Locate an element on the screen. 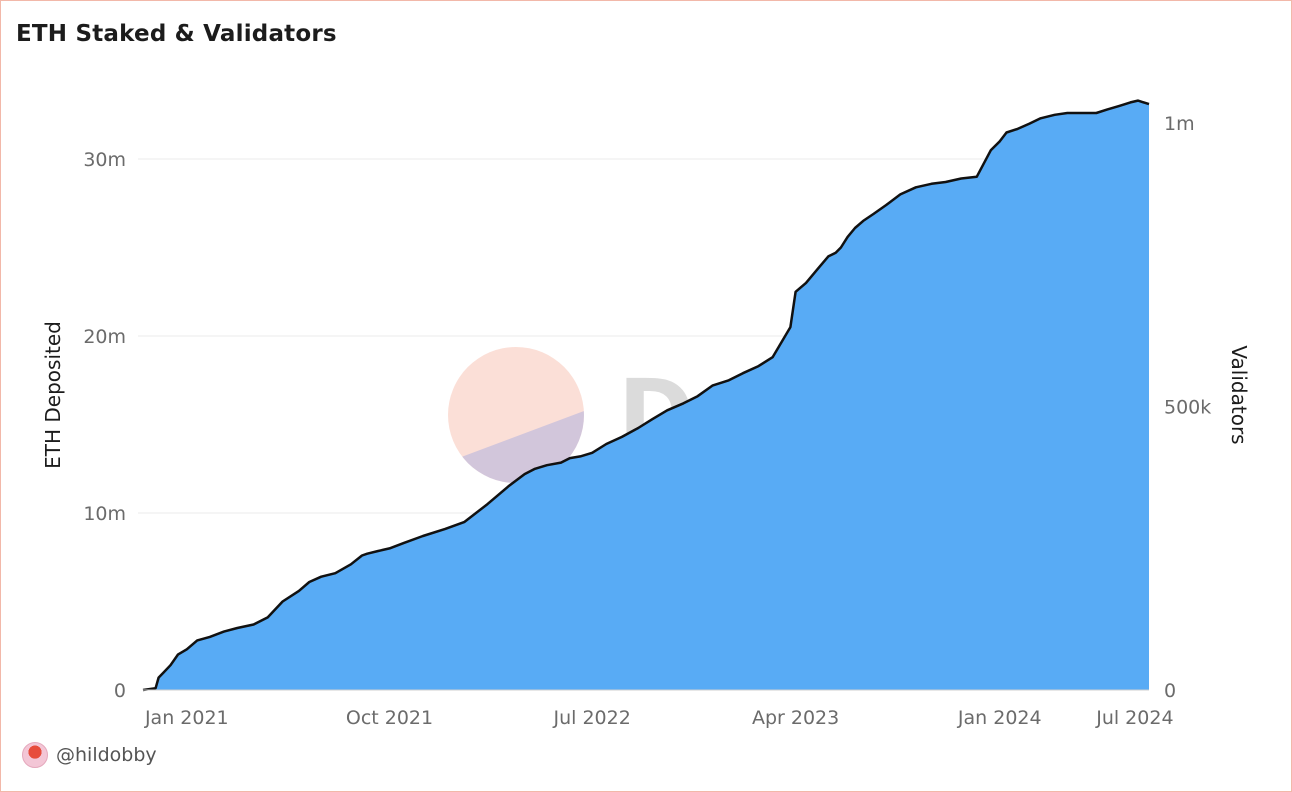 This screenshot has width=1292, height=792. x-tick-label: Jul 2024 is located at coordinates (1134, 718).